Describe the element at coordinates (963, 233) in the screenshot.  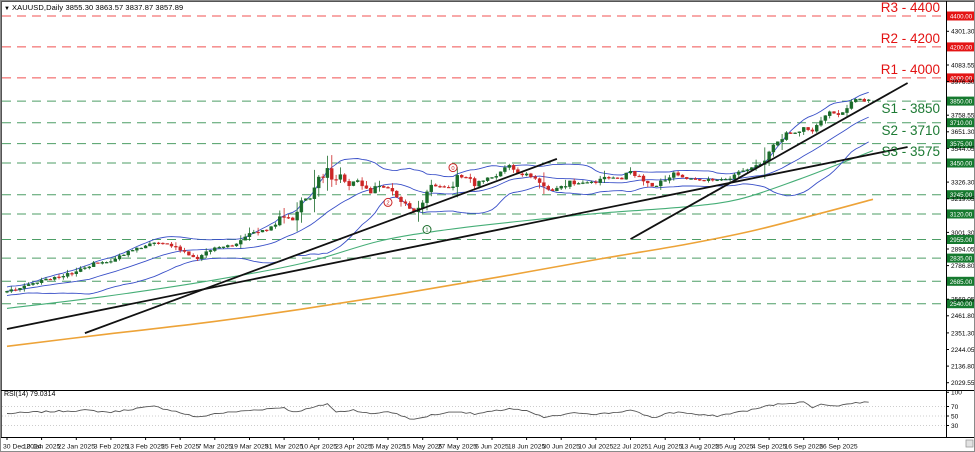
I see `price-tick-label: 3001.30` at that location.